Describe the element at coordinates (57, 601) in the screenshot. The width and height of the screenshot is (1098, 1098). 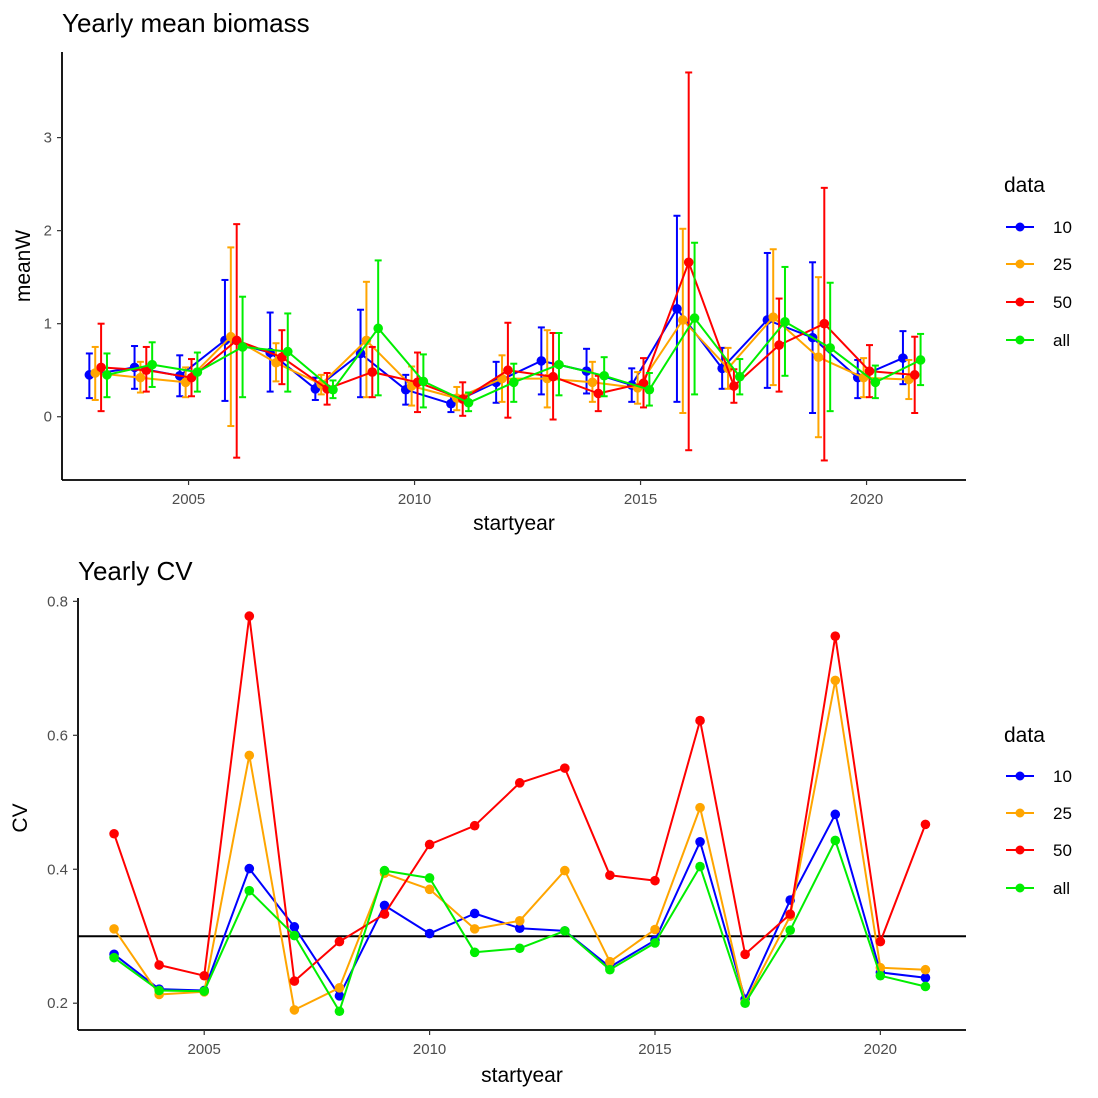
I see `y-tick-label: 0.8` at that location.